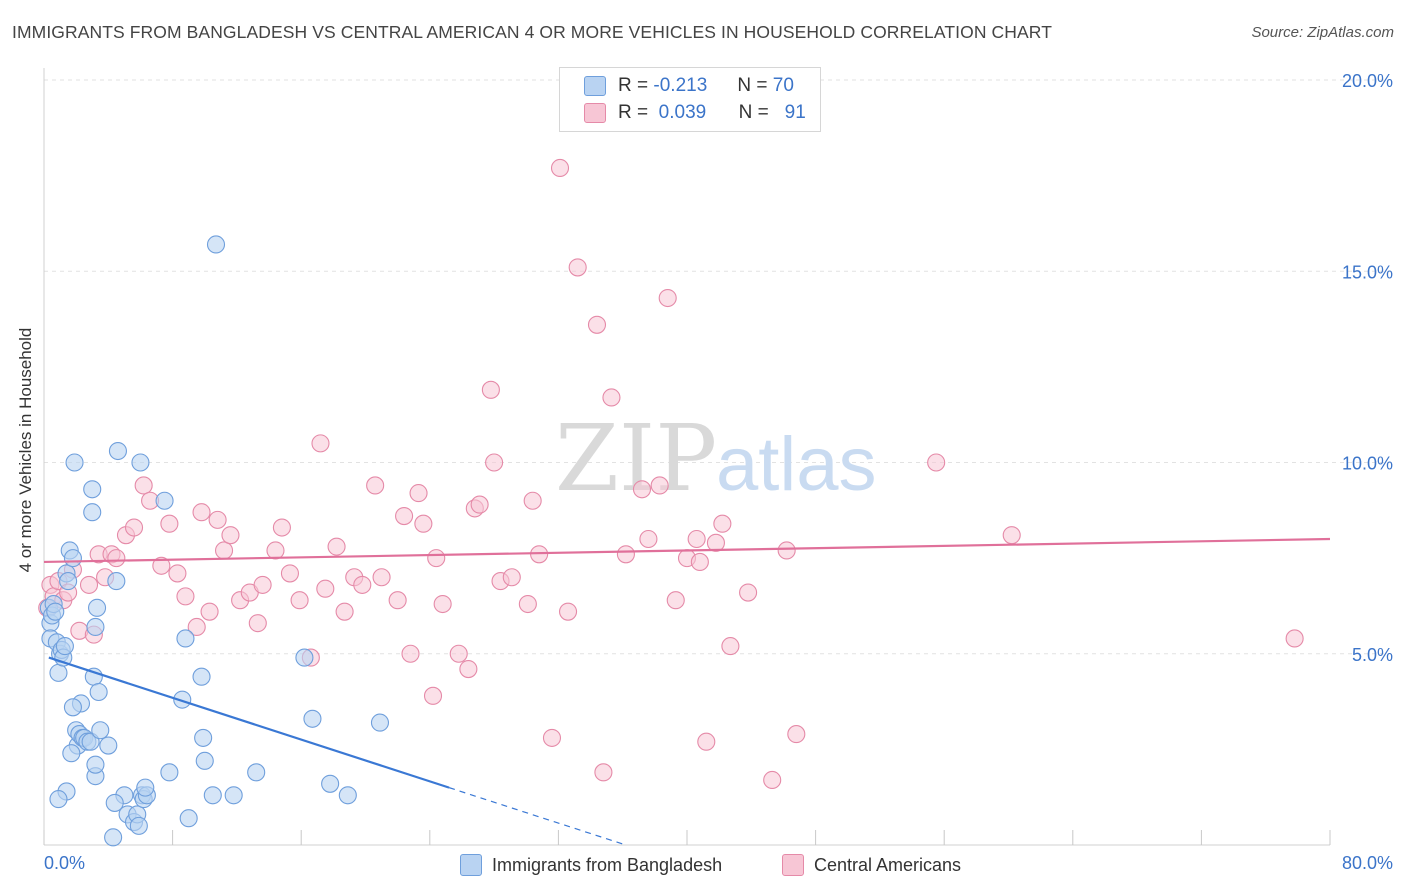 The image size is (1406, 892). What do you see at coordinates (783, 85) in the screenshot?
I see `n-value: 70` at bounding box center [783, 85].